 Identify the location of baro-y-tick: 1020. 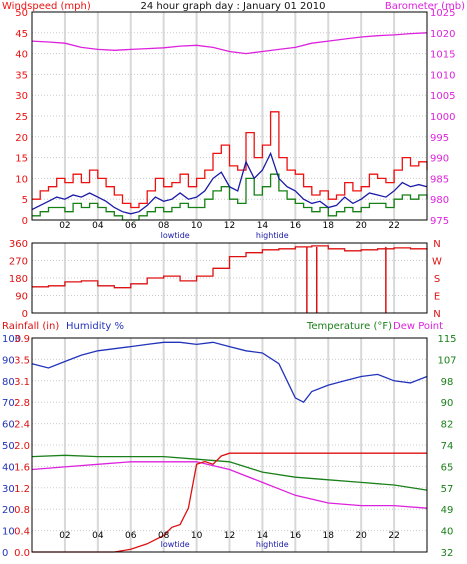
(442, 34).